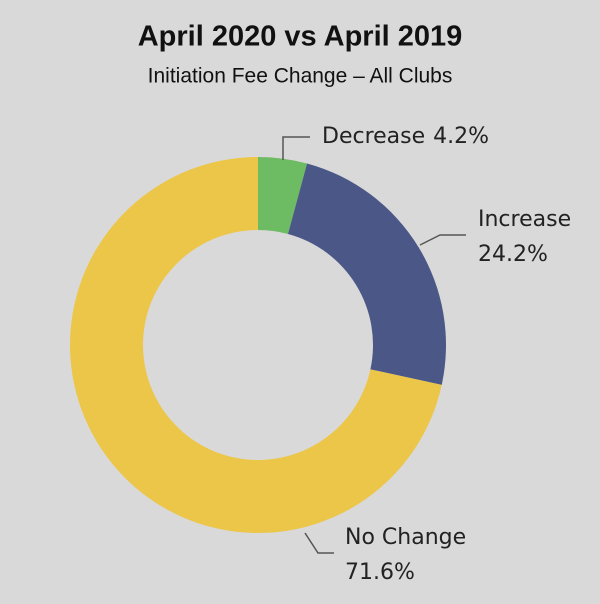 The height and width of the screenshot is (604, 600). What do you see at coordinates (380, 572) in the screenshot?
I see `value-label: 71.6%` at bounding box center [380, 572].